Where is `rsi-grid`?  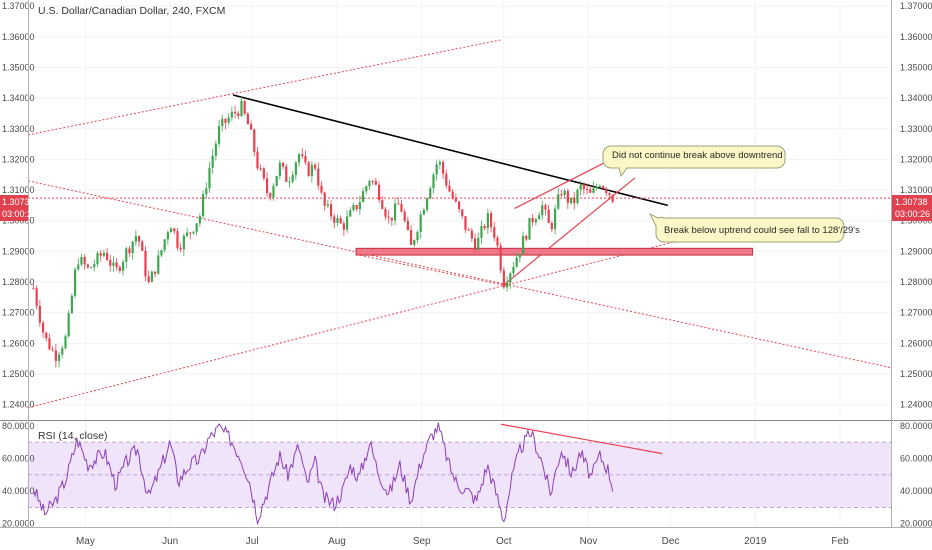
rsi-grid is located at coordinates (460, 474).